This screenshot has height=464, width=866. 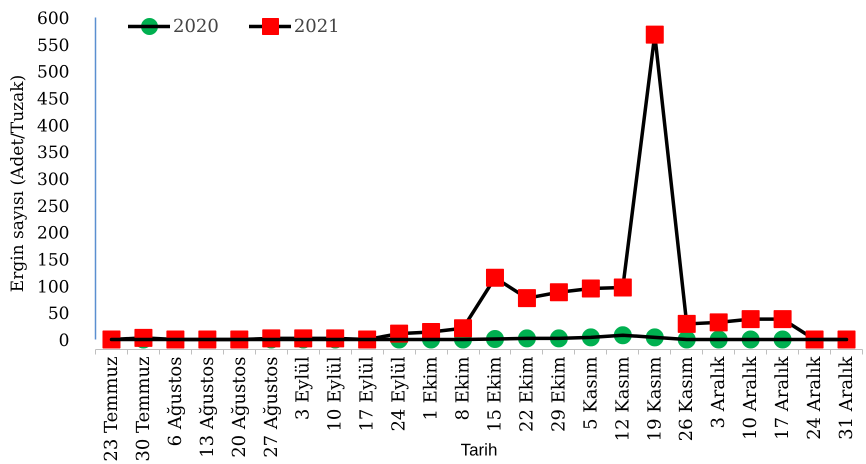 What do you see at coordinates (53, 287) in the screenshot?
I see `y-tick-label: 100` at bounding box center [53, 287].